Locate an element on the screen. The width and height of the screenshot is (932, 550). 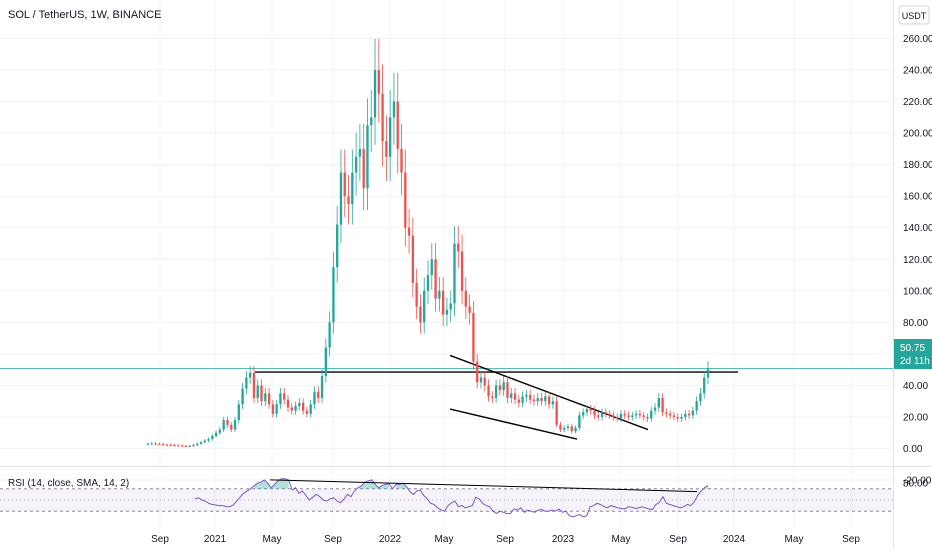
price-tick-label: 180.00 is located at coordinates (917, 165).